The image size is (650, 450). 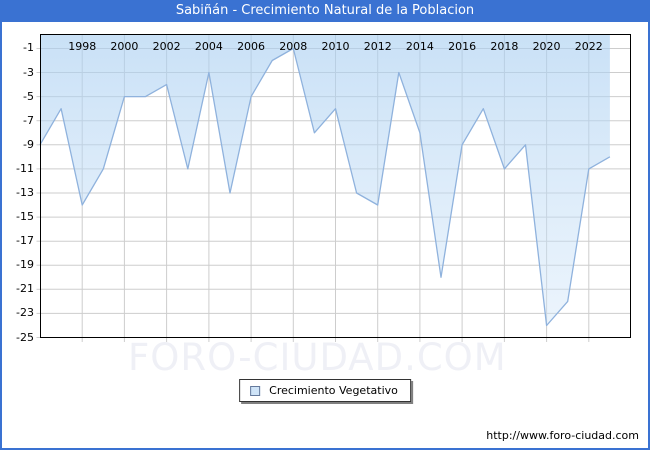 I want to click on x-axis-year-label: 2016, so click(x=462, y=46).